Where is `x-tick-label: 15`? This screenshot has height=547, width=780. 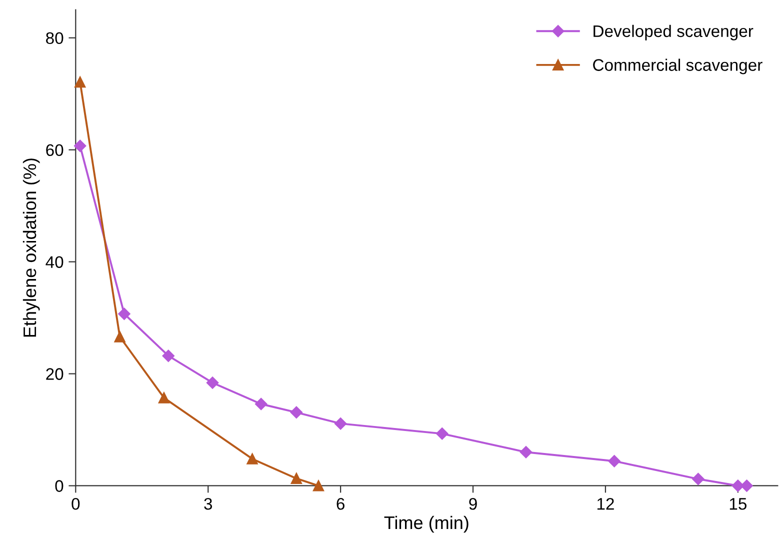 x-tick-label: 15 is located at coordinates (738, 504).